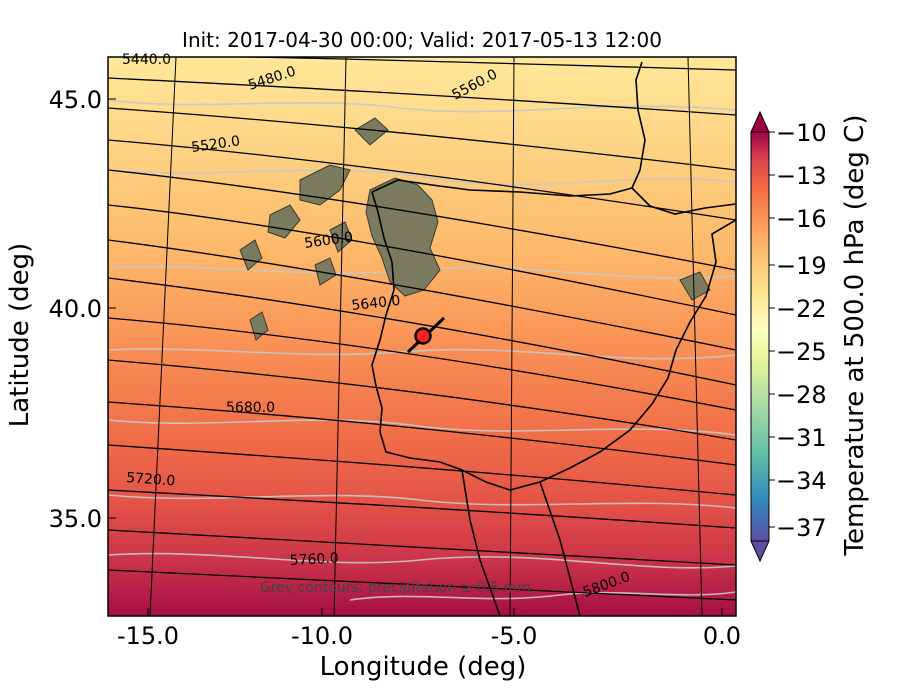  What do you see at coordinates (801, 309) in the screenshot?
I see `colorbar-tick-label: −22` at bounding box center [801, 309].